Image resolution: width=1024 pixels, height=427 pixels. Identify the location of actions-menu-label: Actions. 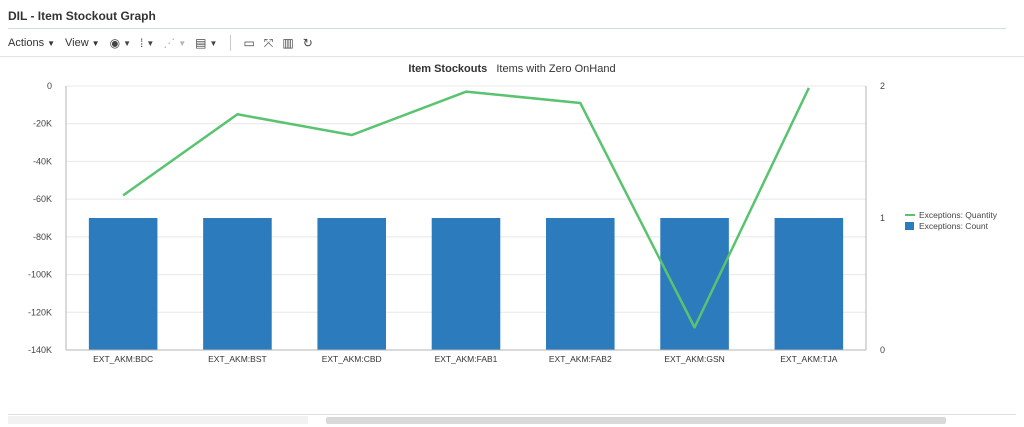
(26, 43).